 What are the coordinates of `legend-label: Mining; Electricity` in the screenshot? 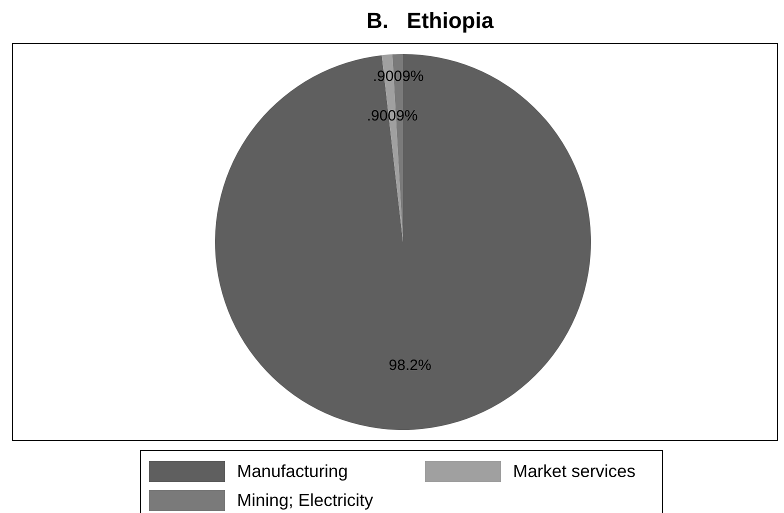 It's located at (305, 500).